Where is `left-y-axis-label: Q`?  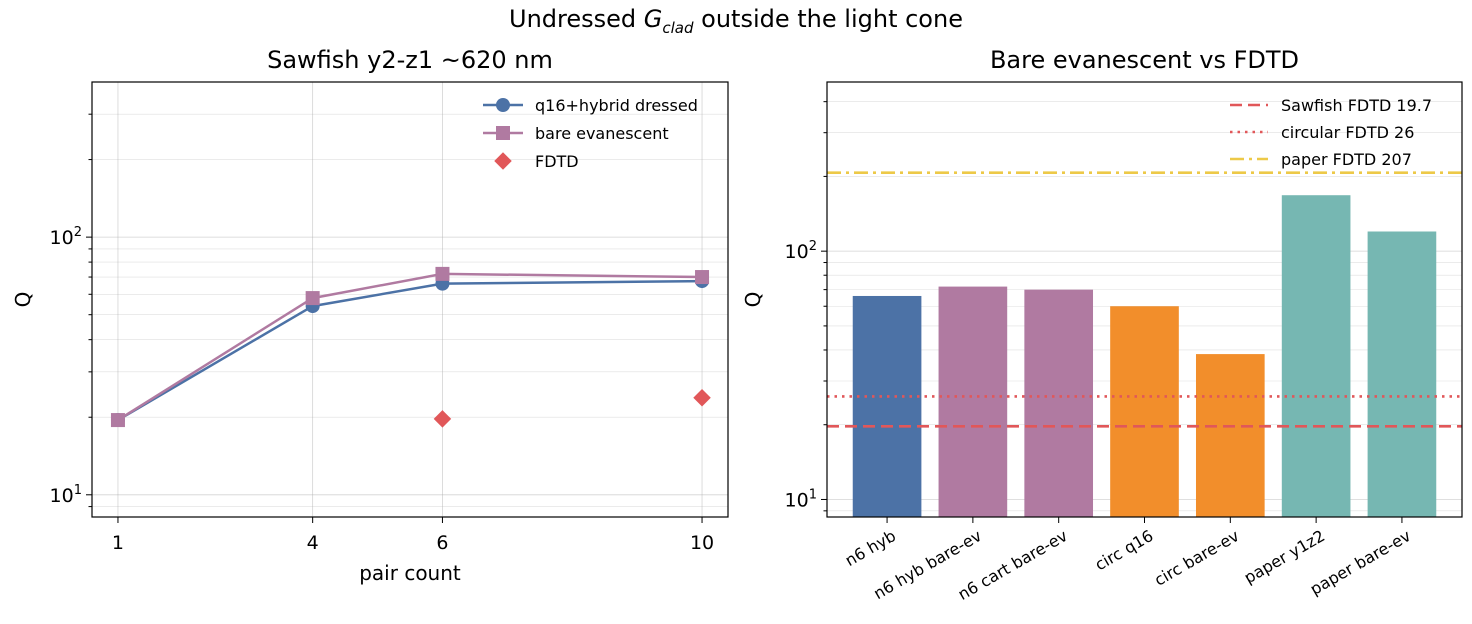 left-y-axis-label: Q is located at coordinates (23, 300).